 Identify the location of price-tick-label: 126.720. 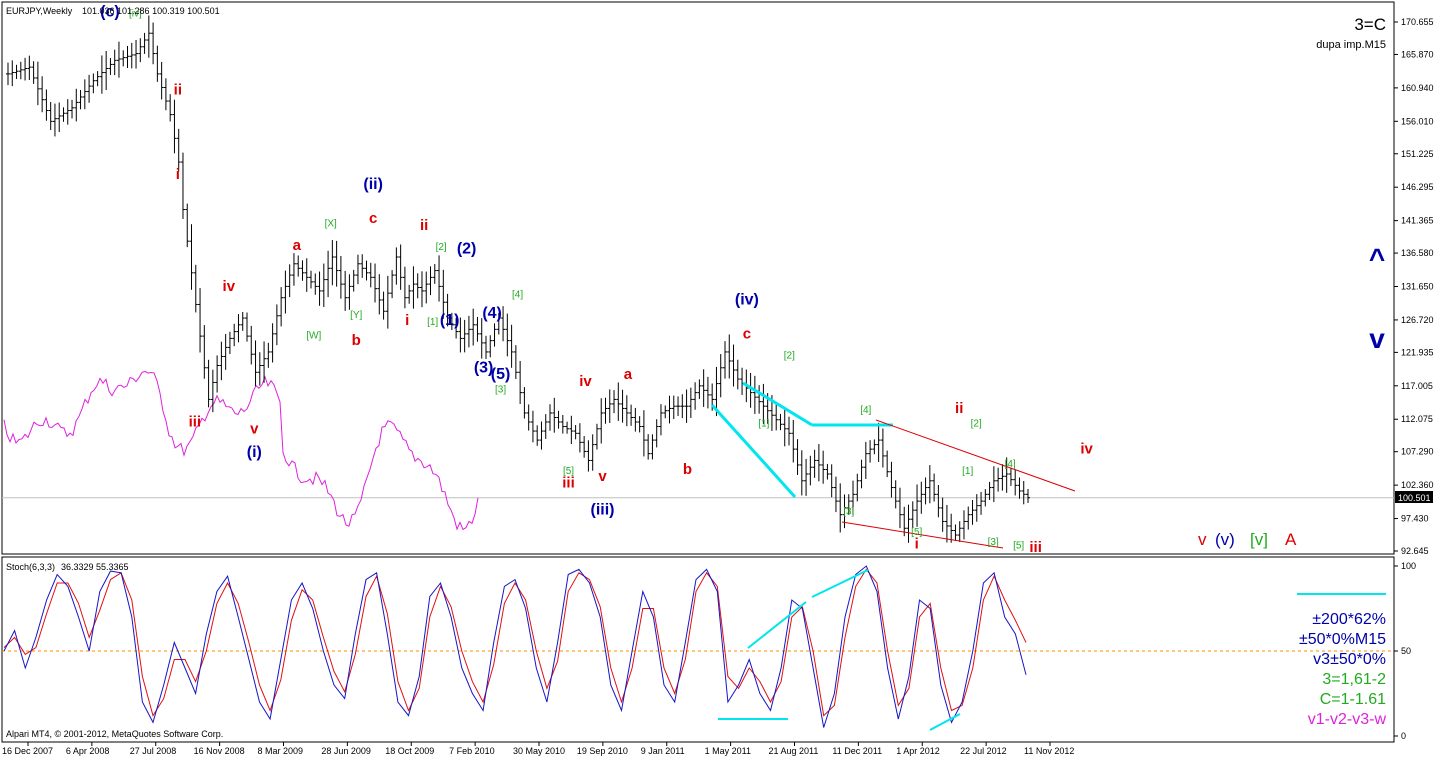
(1417, 320).